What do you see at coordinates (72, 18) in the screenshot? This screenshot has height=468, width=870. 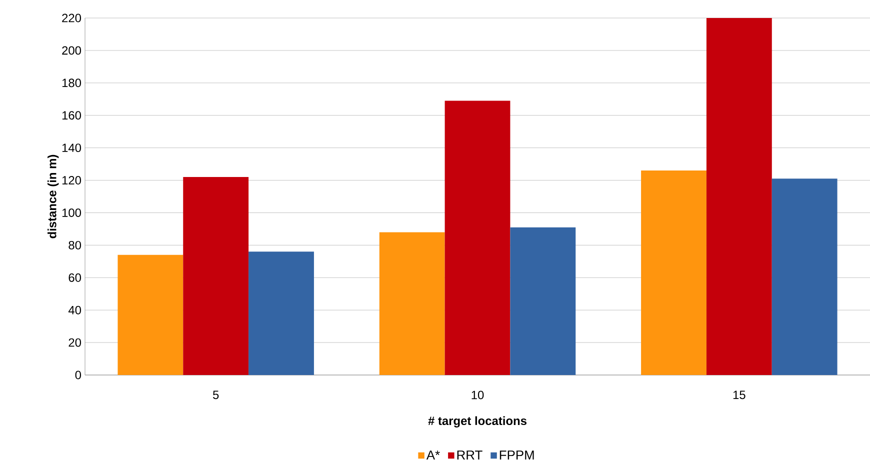 I see `y-tick-label: 220` at bounding box center [72, 18].